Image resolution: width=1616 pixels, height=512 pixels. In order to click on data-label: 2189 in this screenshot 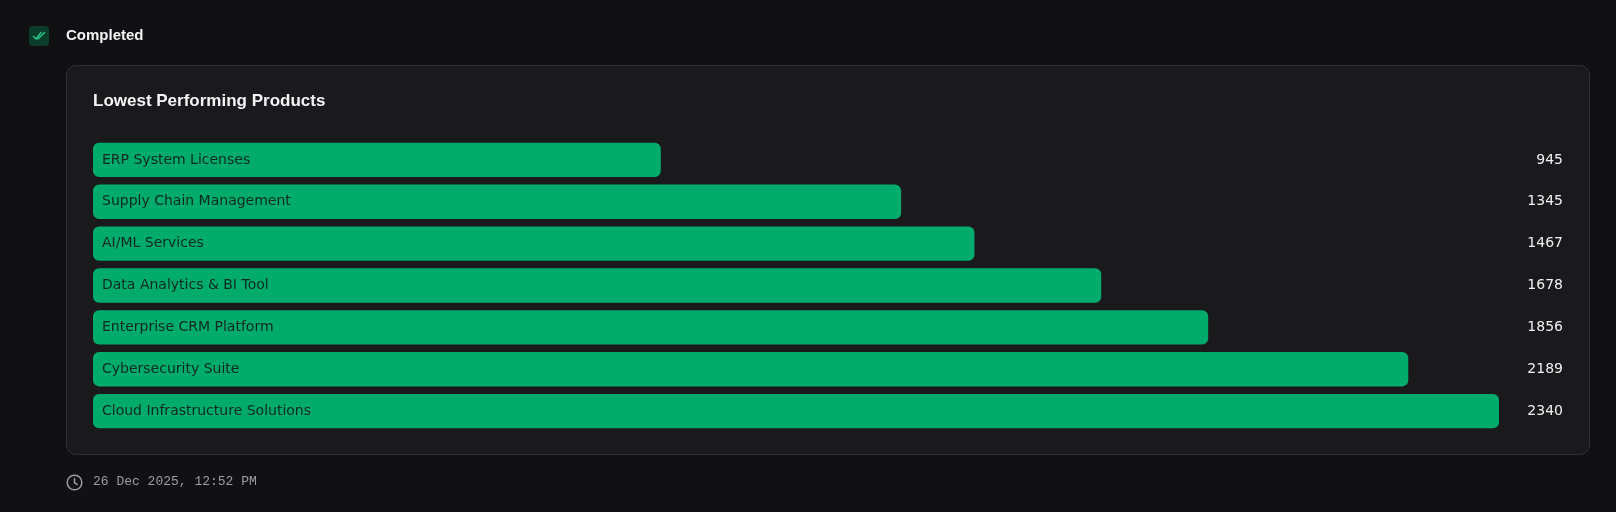, I will do `click(1545, 367)`.